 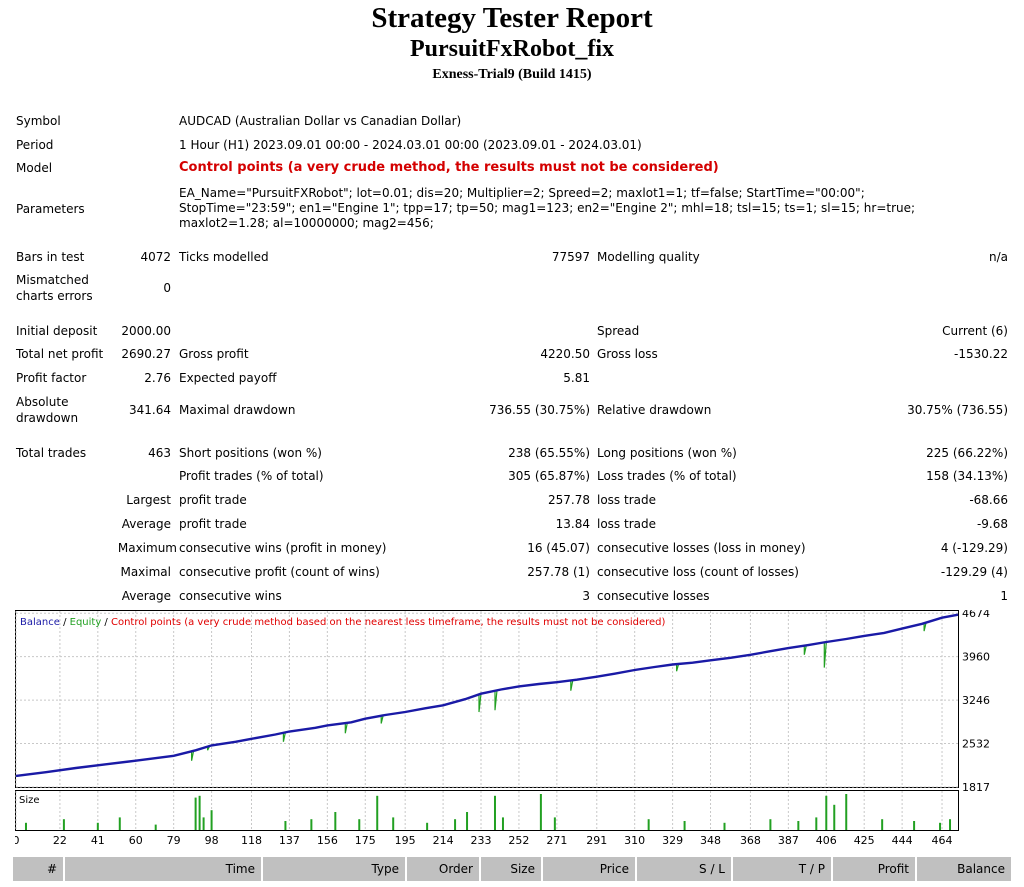 I want to click on x-tick-label: 41, so click(x=98, y=840).